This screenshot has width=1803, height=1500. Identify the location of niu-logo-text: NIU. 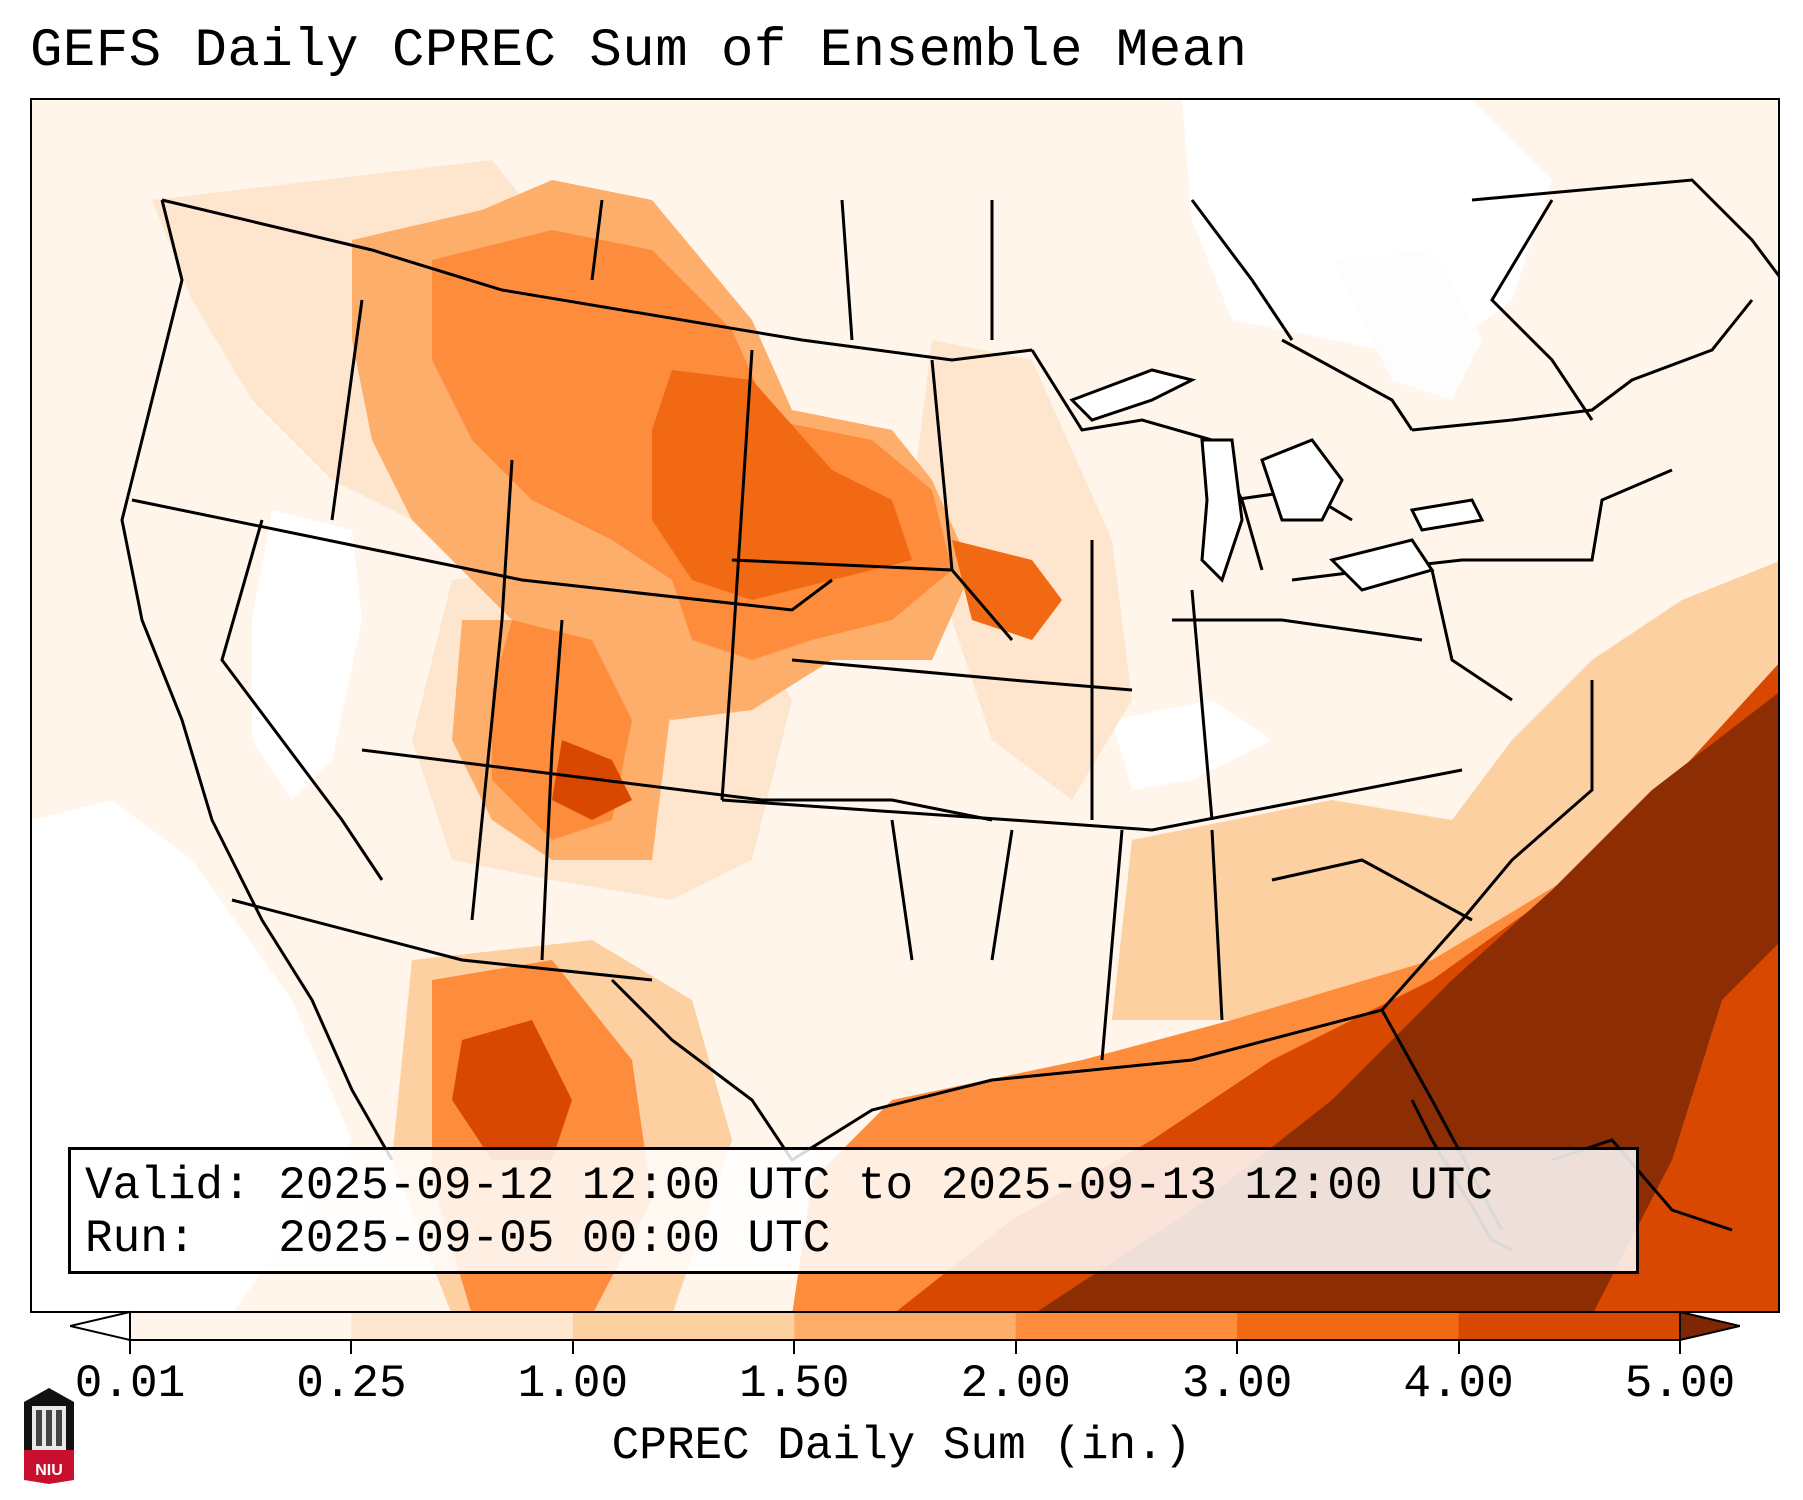
(49, 1470).